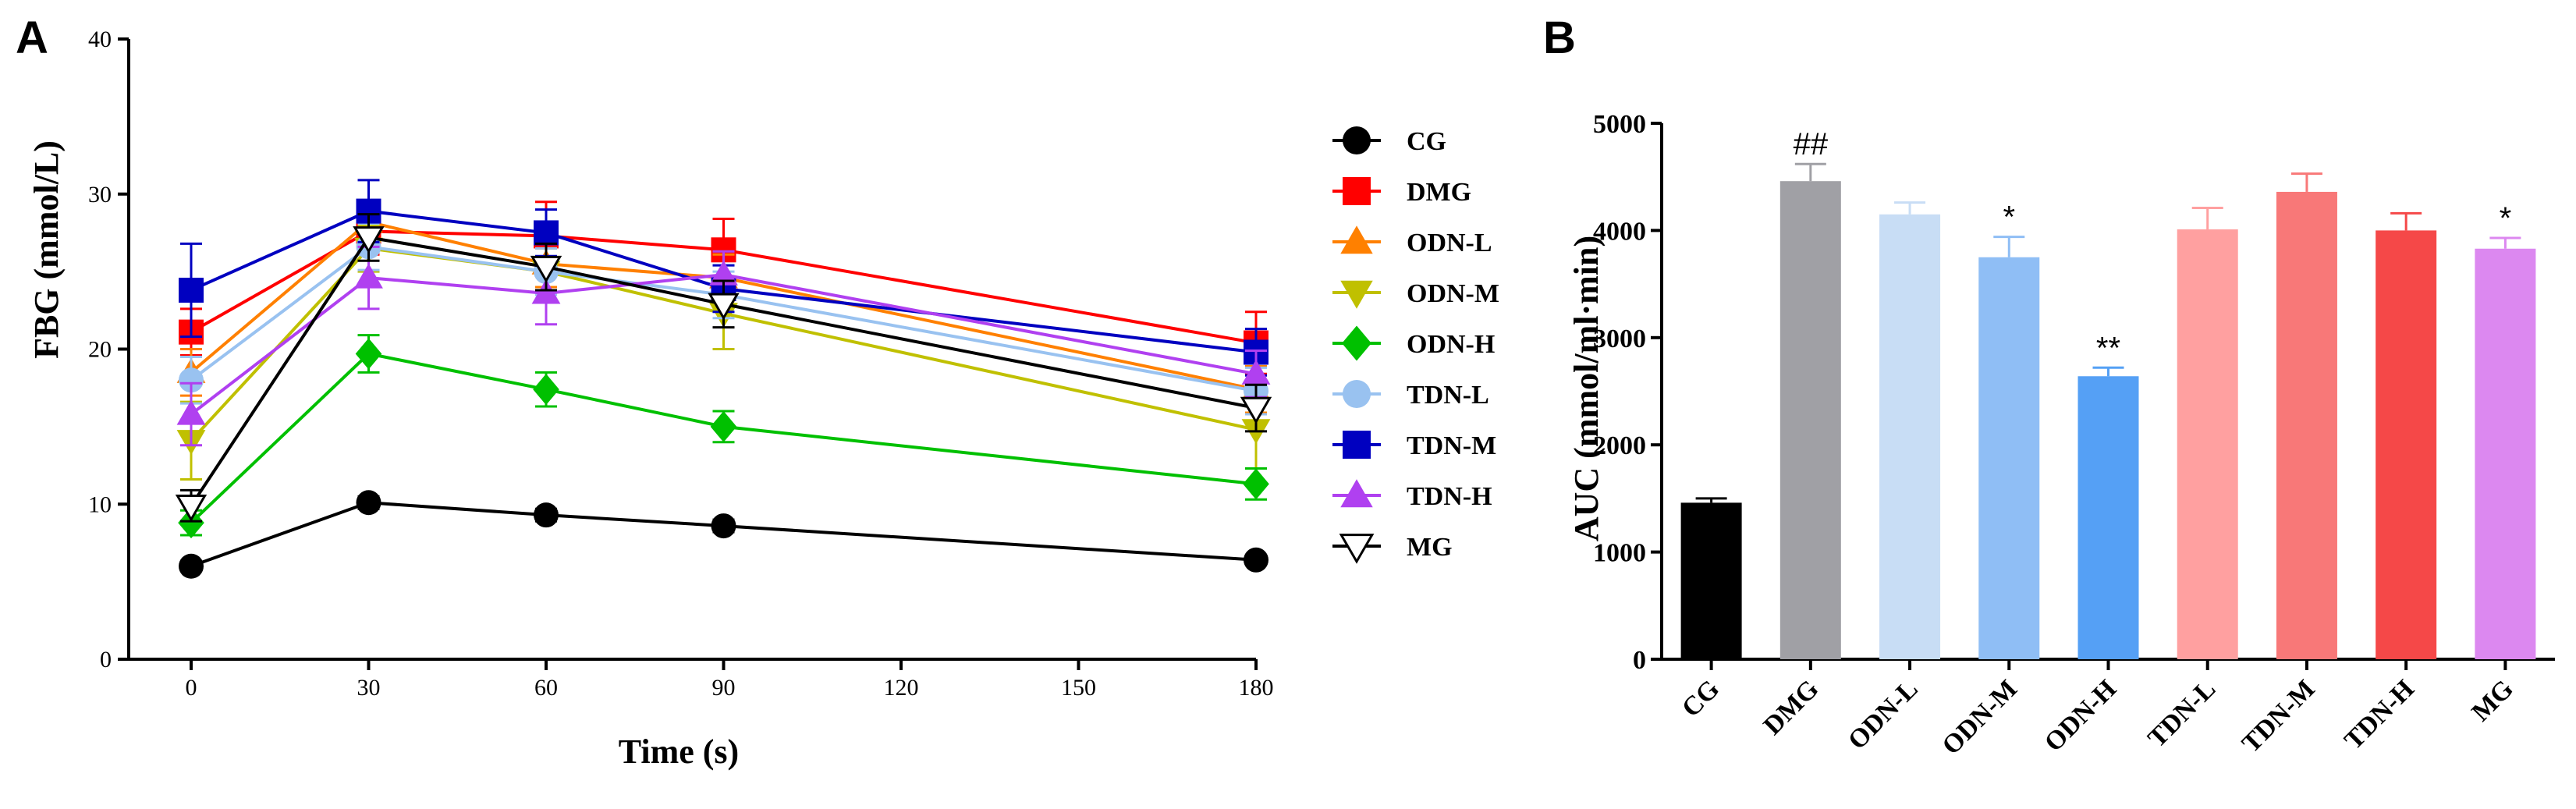 This screenshot has height=809, width=2576. I want to click on bar-category-label: TDN-M, so click(2279, 716).